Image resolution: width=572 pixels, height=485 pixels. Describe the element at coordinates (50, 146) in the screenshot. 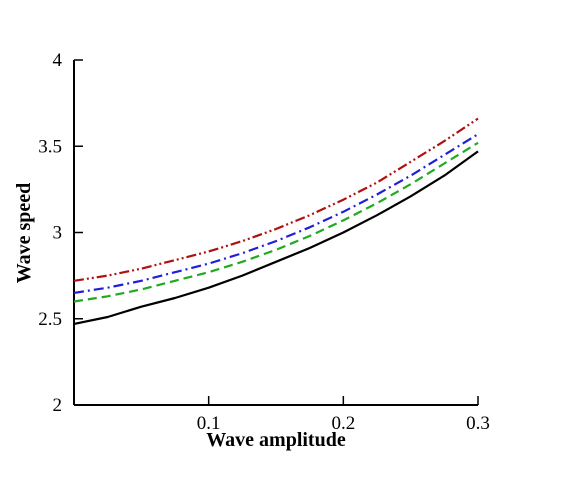

I see `y-tick-label: 3.5` at that location.